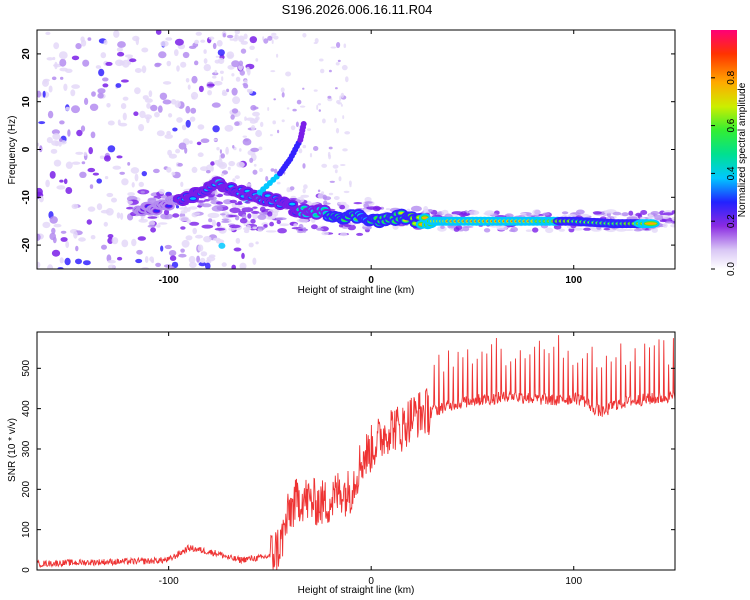 The height and width of the screenshot is (600, 750). Describe the element at coordinates (26, 197) in the screenshot. I see `y-tick-label: -10` at that location.